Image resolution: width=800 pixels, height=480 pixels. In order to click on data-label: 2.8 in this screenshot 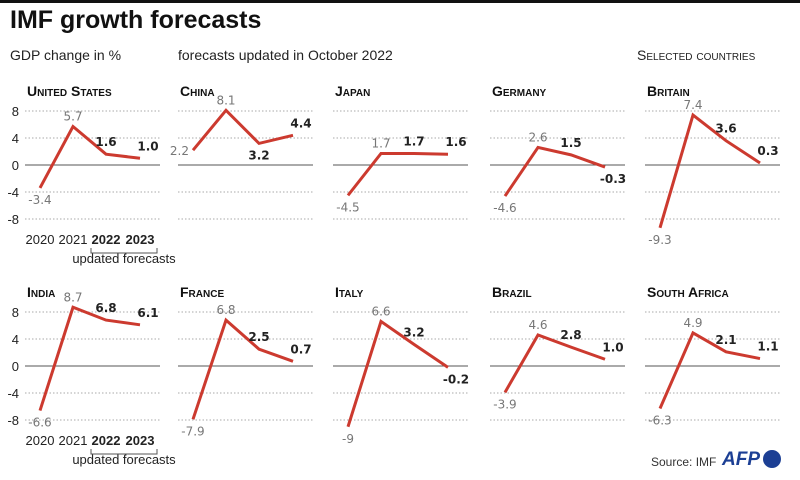, I will do `click(570, 335)`.